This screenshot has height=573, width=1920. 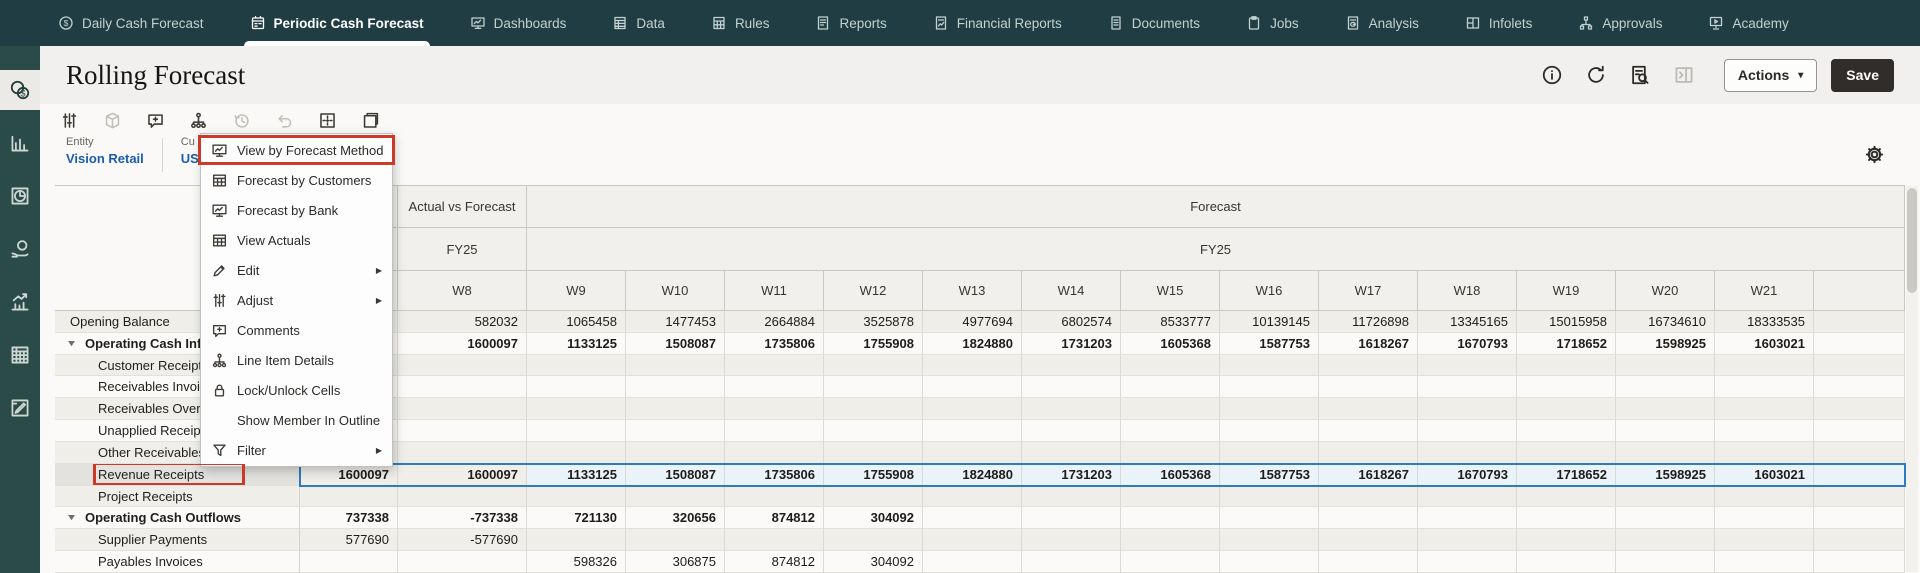 What do you see at coordinates (1566, 322) in the screenshot?
I see `grid-cell-W19: 15015958` at bounding box center [1566, 322].